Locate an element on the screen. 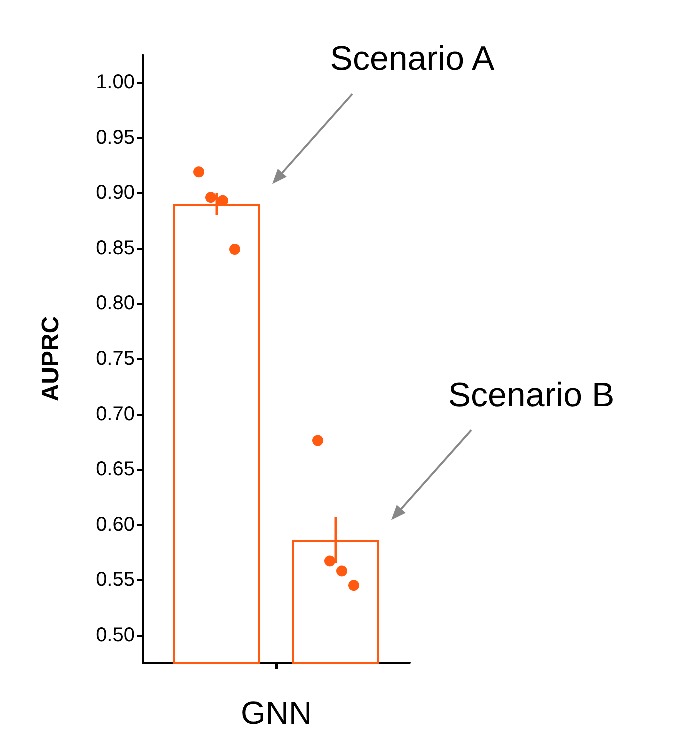 Image resolution: width=683 pixels, height=748 pixels. y-tick-label: 0.95 is located at coordinates (115, 137).